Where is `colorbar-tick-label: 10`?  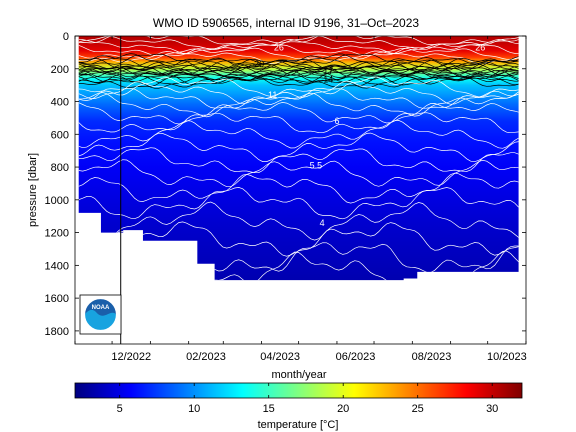
colorbar-tick-label: 10 is located at coordinates (194, 409).